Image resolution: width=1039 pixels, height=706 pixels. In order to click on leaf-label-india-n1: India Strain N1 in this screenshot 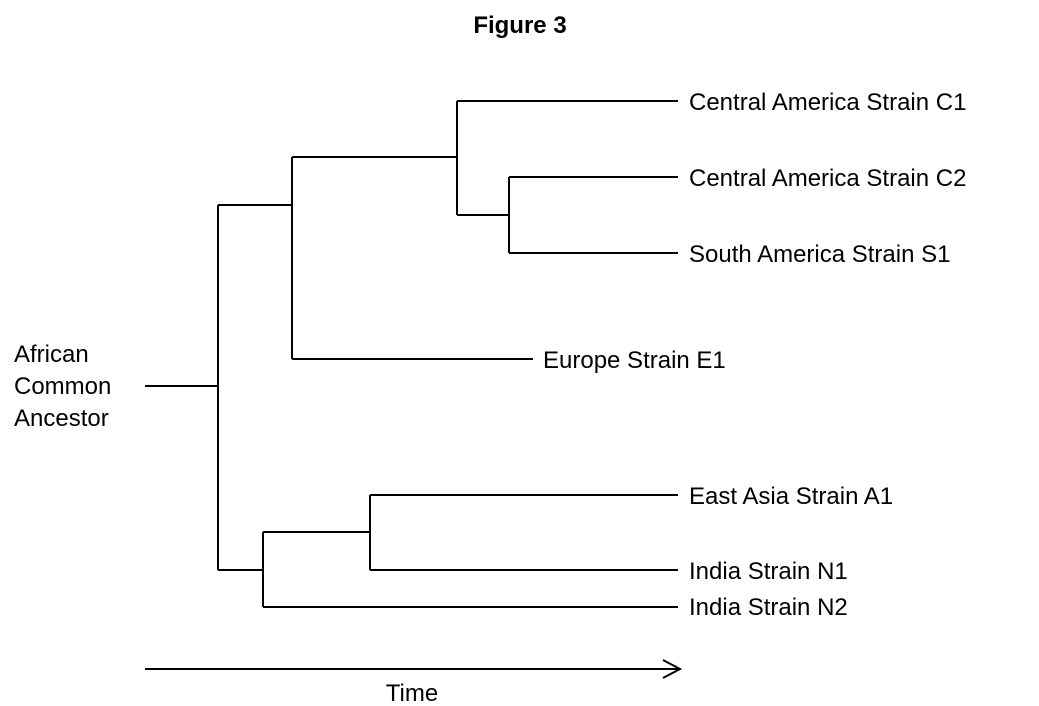, I will do `click(768, 571)`.